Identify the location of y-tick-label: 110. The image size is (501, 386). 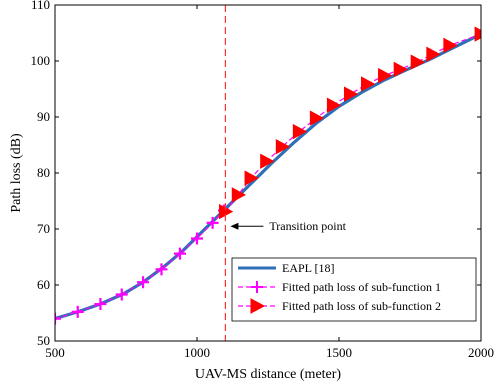
(40, 6).